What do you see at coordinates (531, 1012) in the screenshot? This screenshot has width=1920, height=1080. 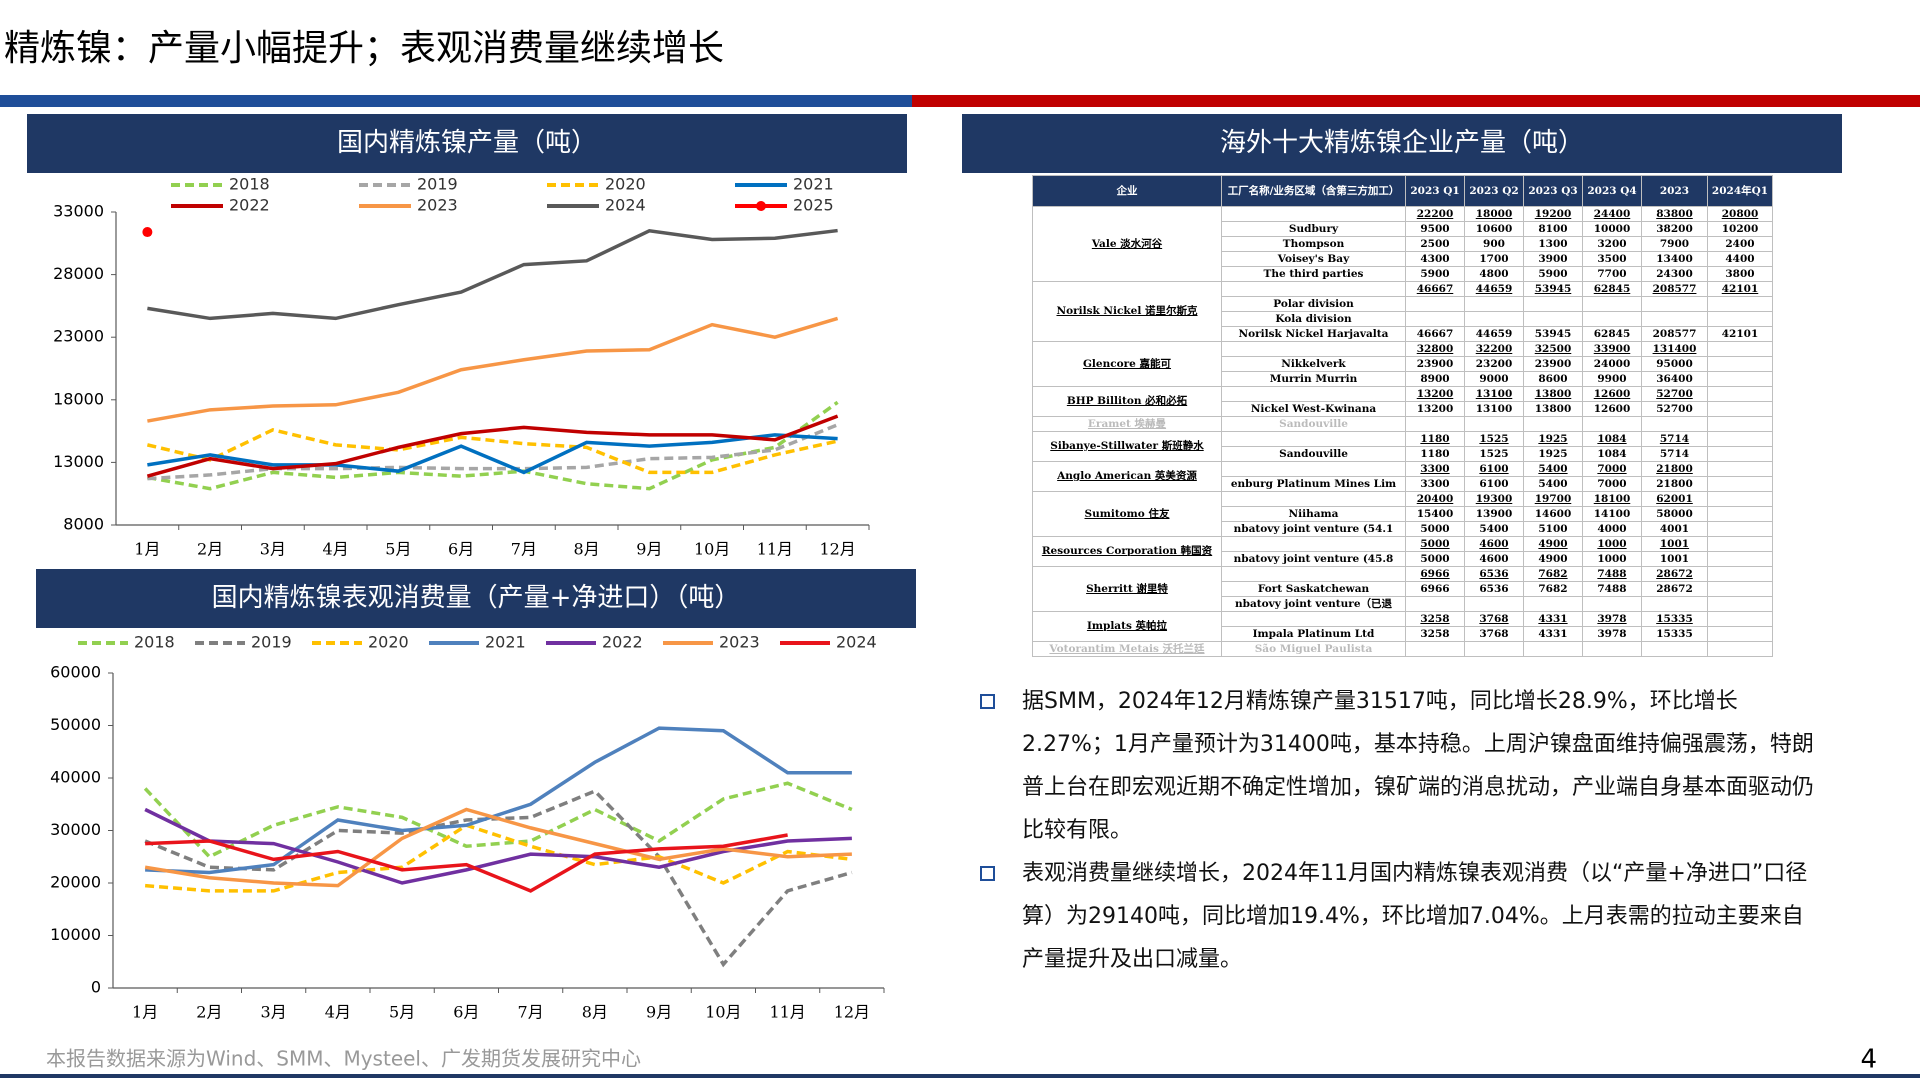 I see `x-tick-label: 7月` at bounding box center [531, 1012].